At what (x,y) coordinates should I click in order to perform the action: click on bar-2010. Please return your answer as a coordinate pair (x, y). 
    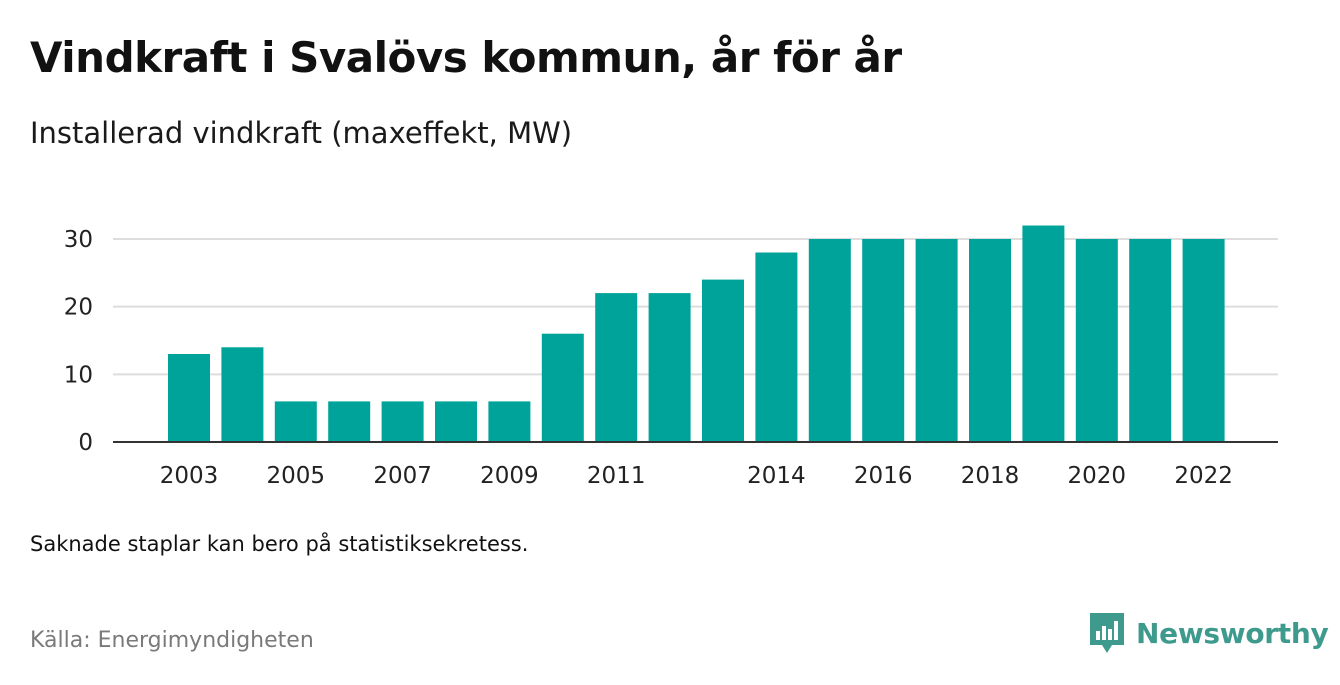
    Looking at the image, I should click on (562, 387).